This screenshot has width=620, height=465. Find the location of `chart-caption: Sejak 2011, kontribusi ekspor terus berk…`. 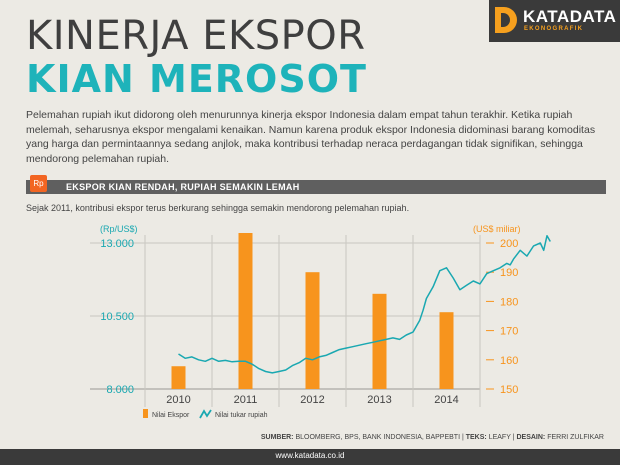

chart-caption: Sejak 2011, kontribusi ekspor terus berk… is located at coordinates (218, 208).